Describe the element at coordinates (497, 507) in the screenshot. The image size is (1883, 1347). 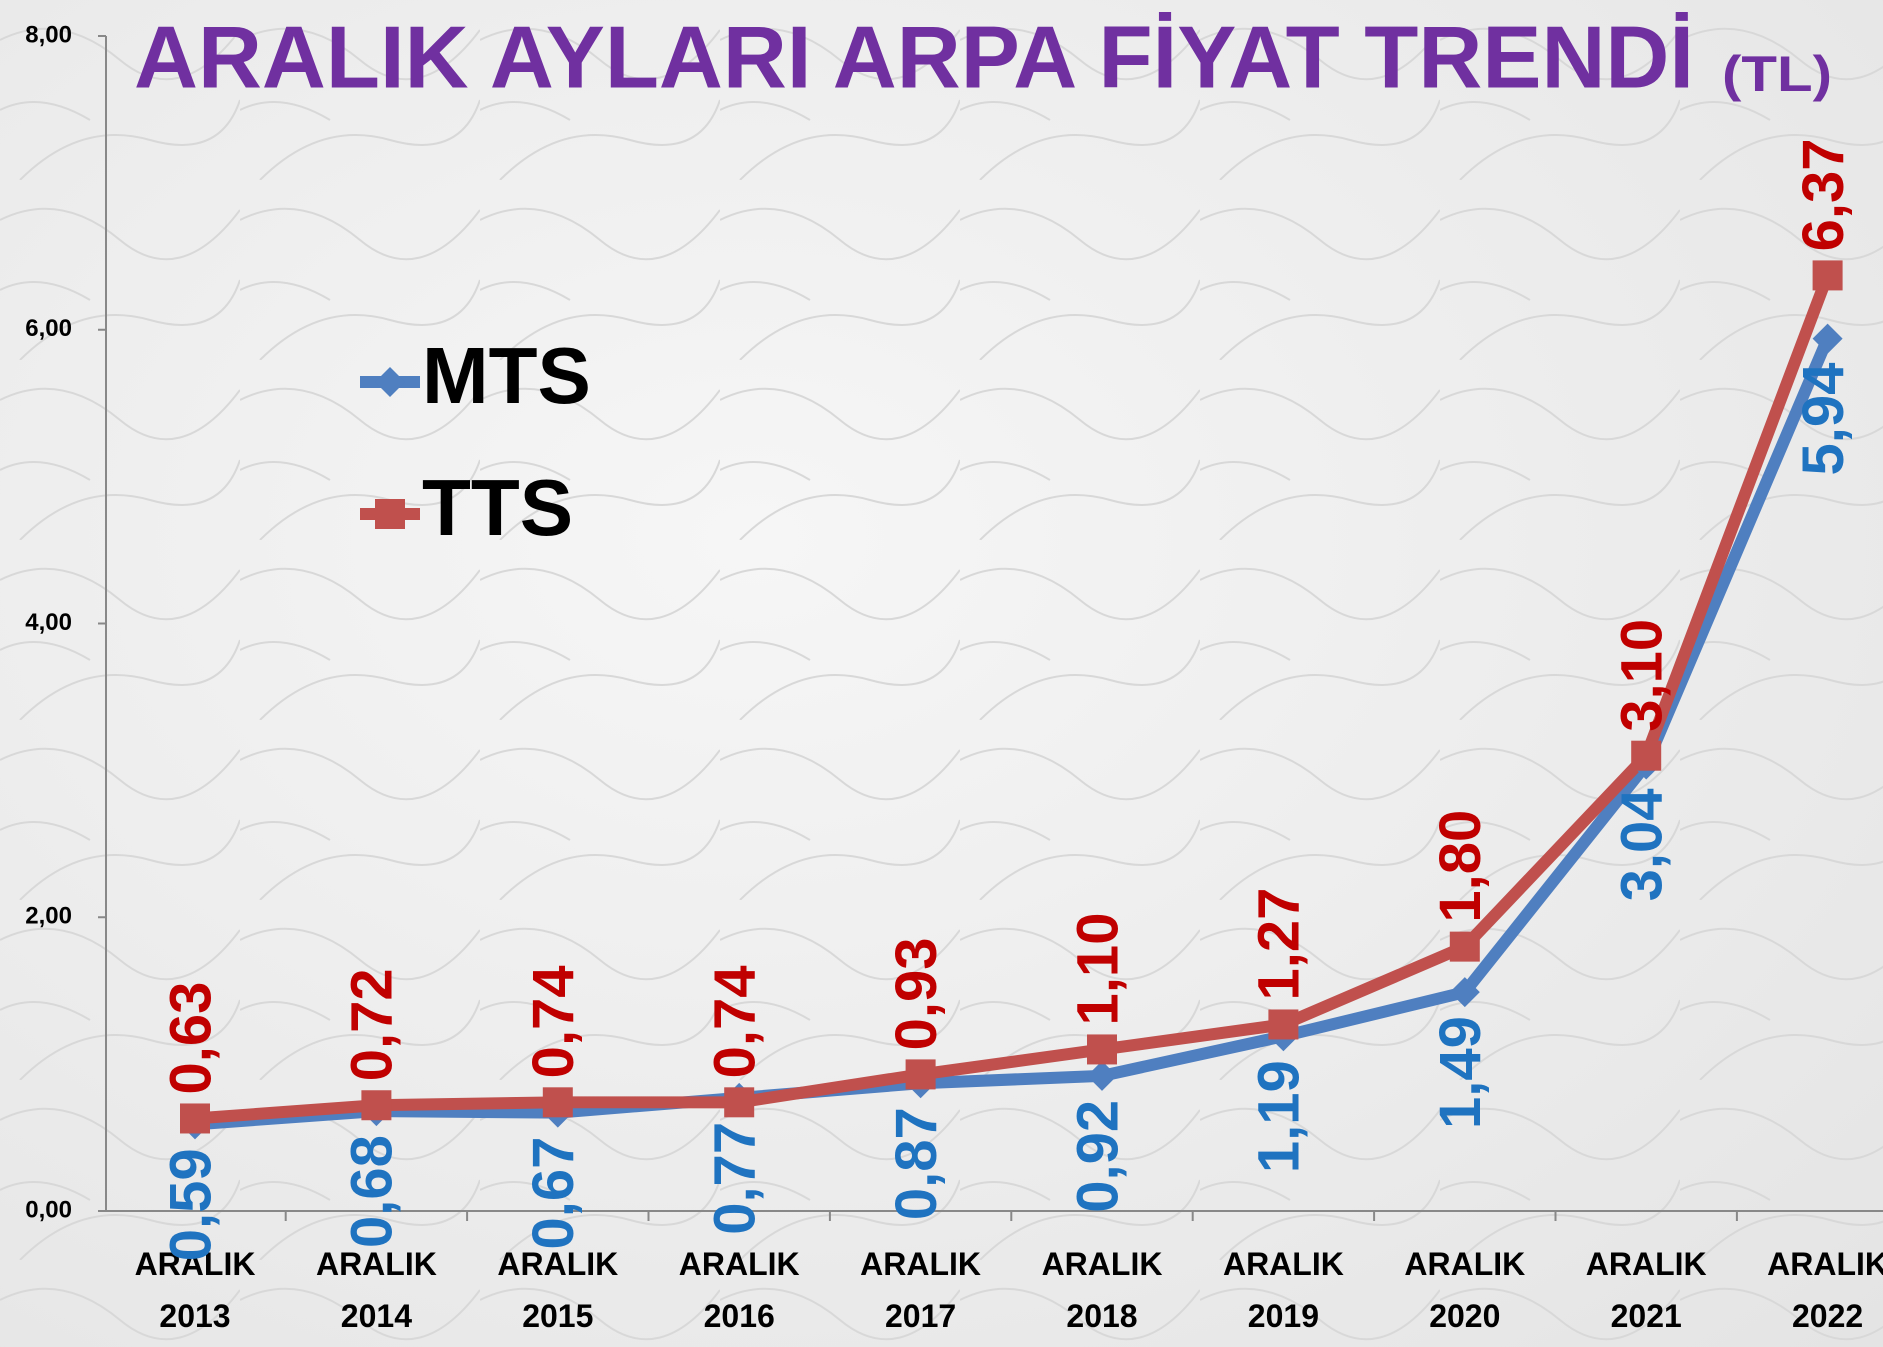
I see `legend-label: TTS` at that location.